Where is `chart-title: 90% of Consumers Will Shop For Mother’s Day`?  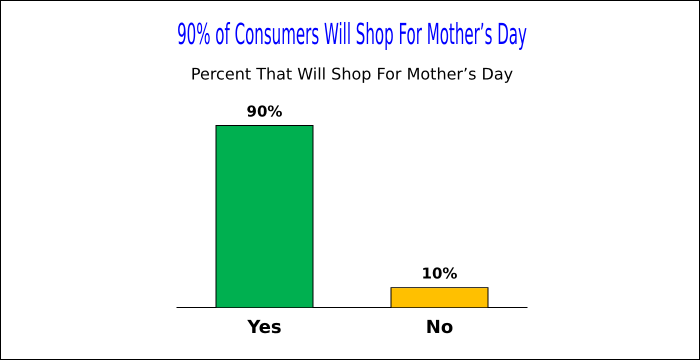 chart-title: 90% of Consumers Will Shop For Mother’s Day is located at coordinates (352, 35).